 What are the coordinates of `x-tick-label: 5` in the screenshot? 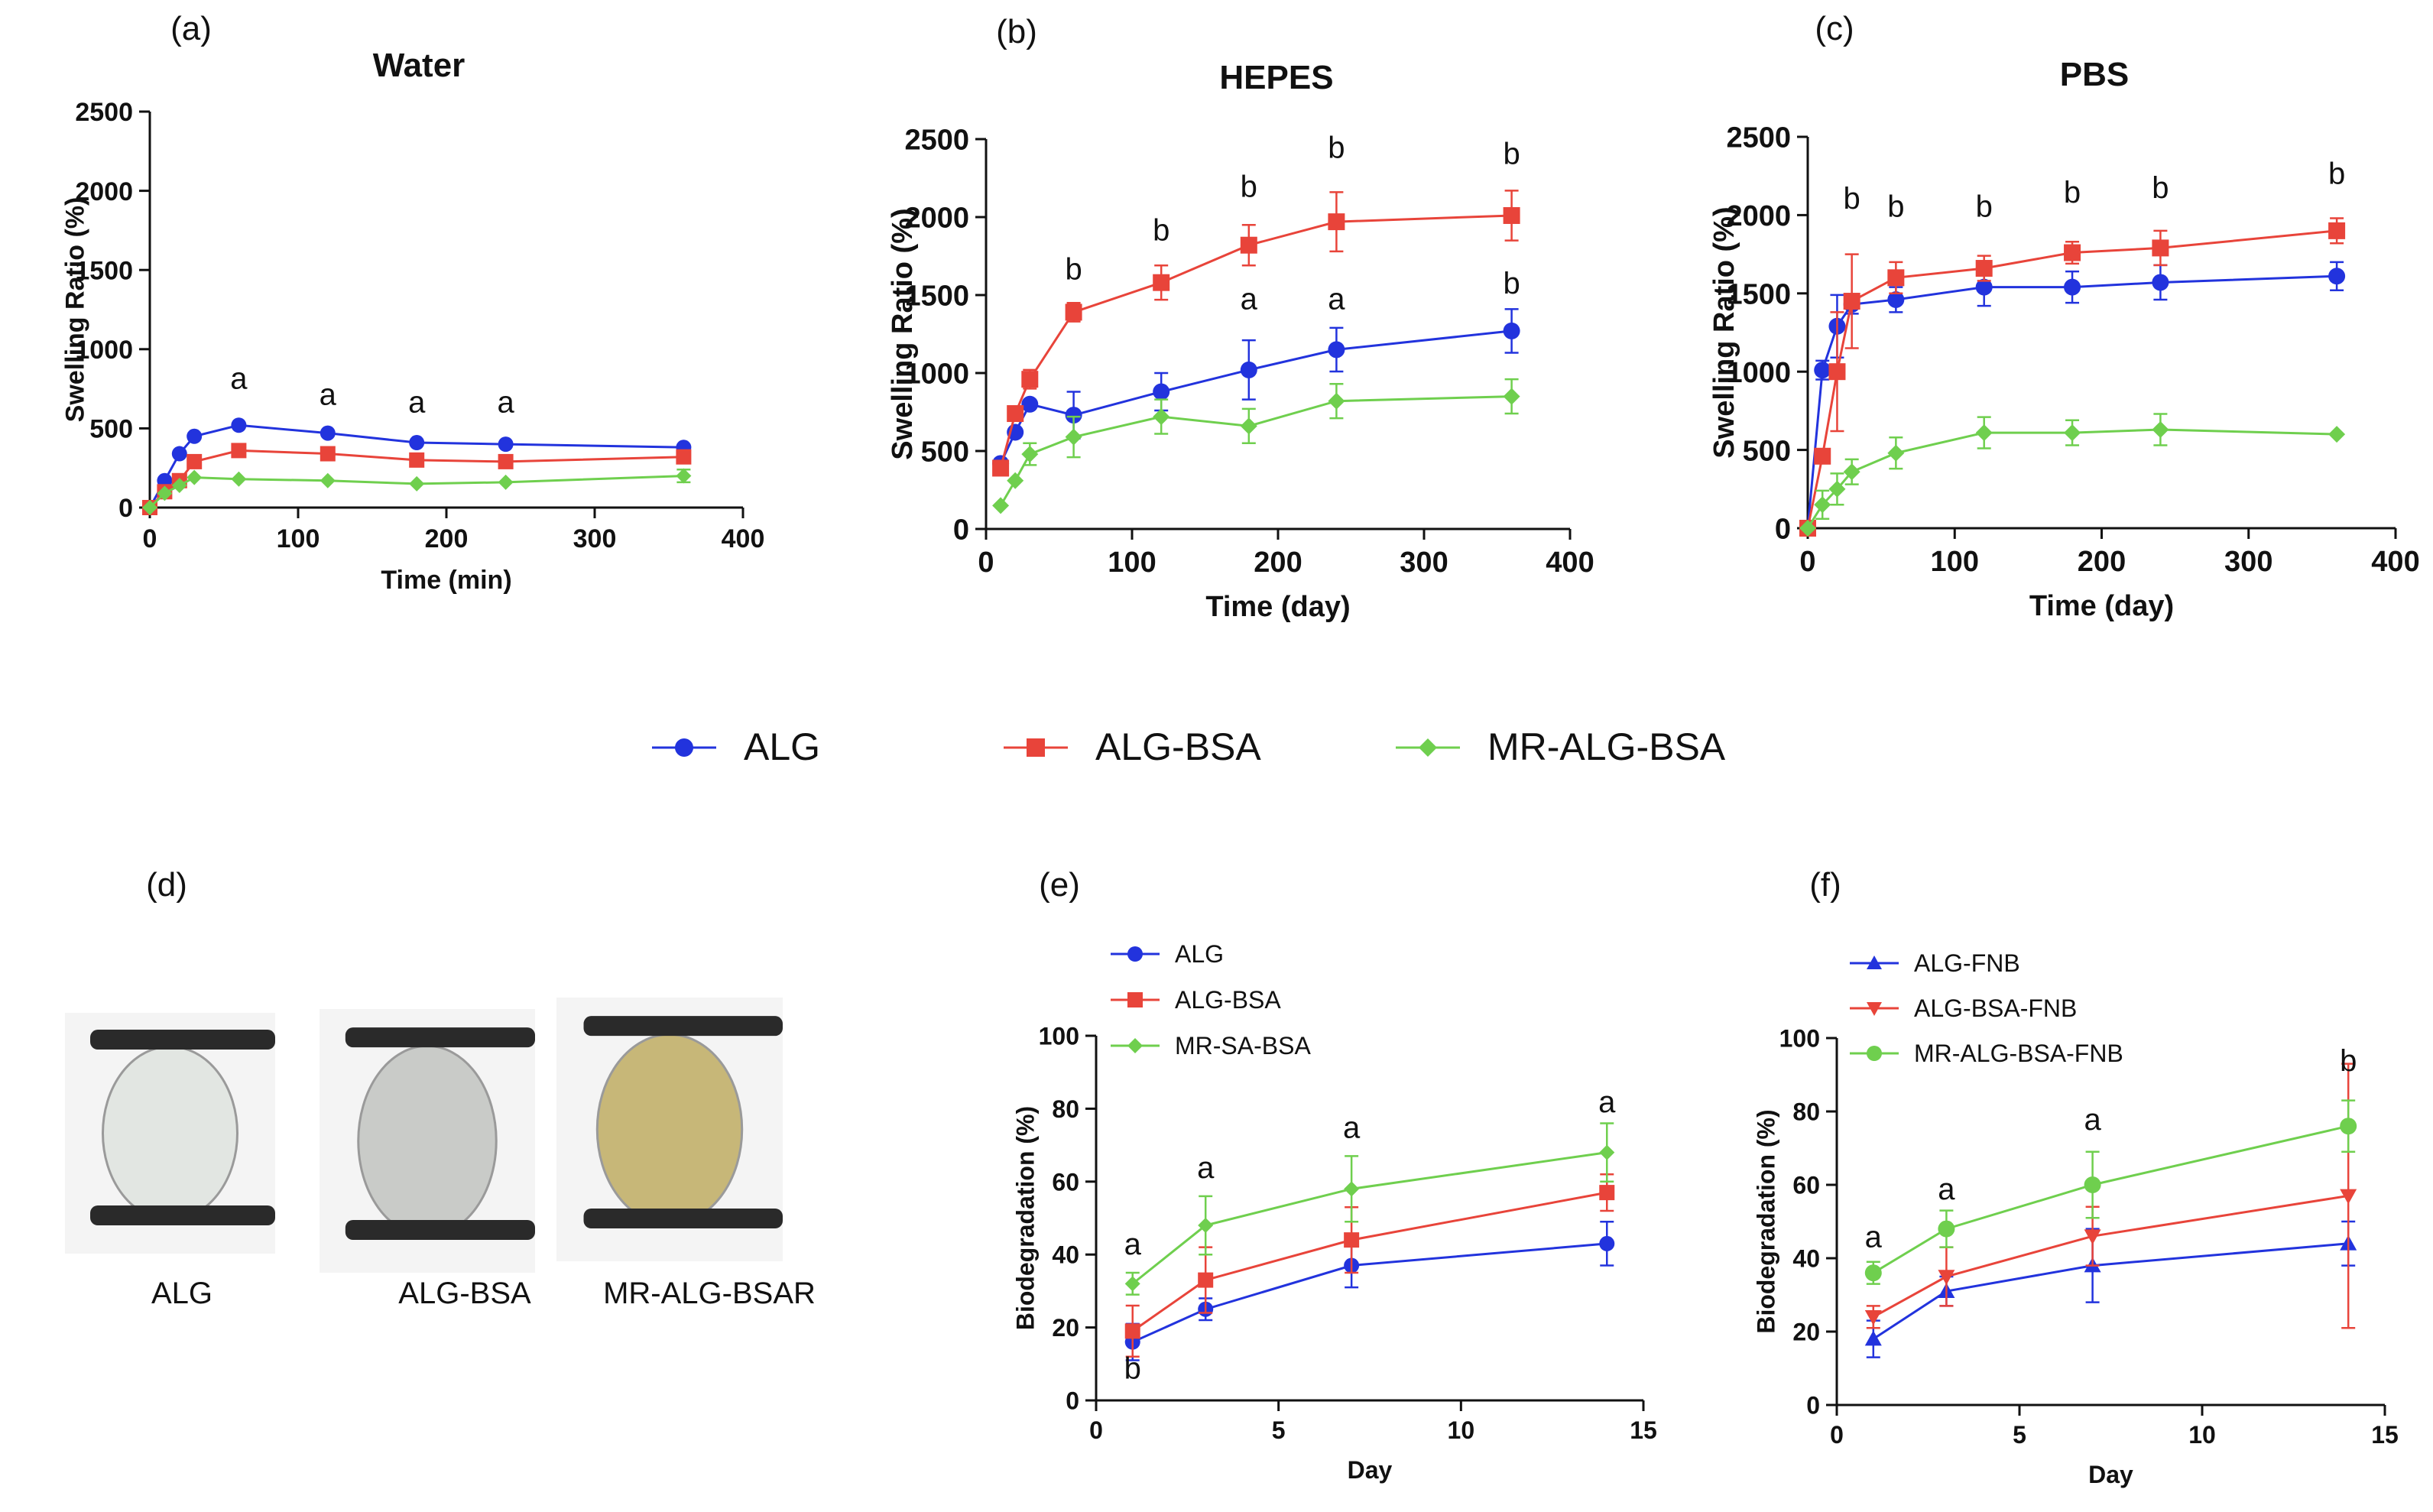 It's located at (2019, 1435).